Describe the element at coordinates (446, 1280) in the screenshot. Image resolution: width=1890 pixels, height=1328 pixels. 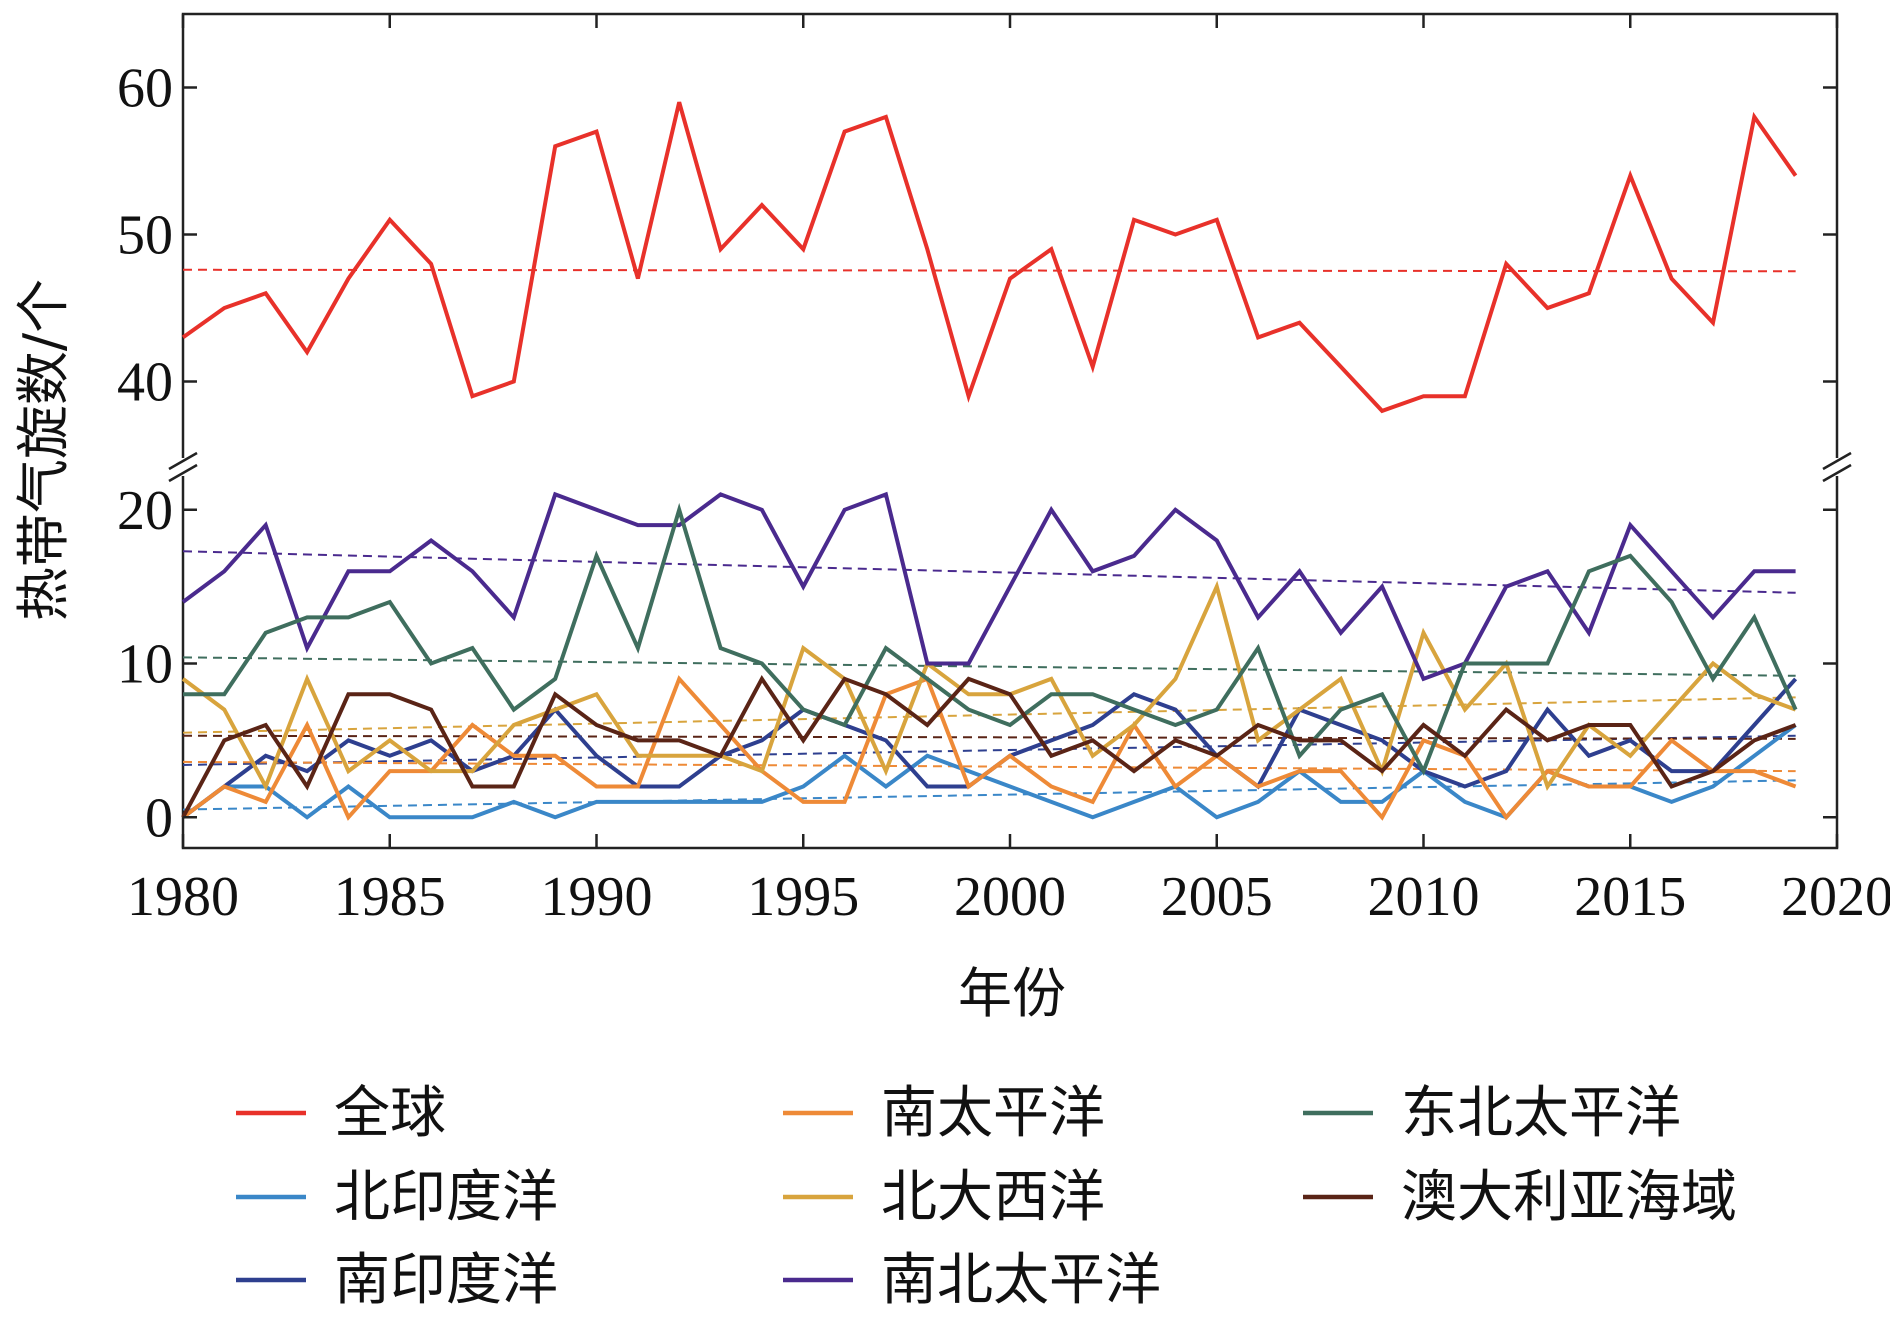
I see `legend-label: 南印度洋` at that location.